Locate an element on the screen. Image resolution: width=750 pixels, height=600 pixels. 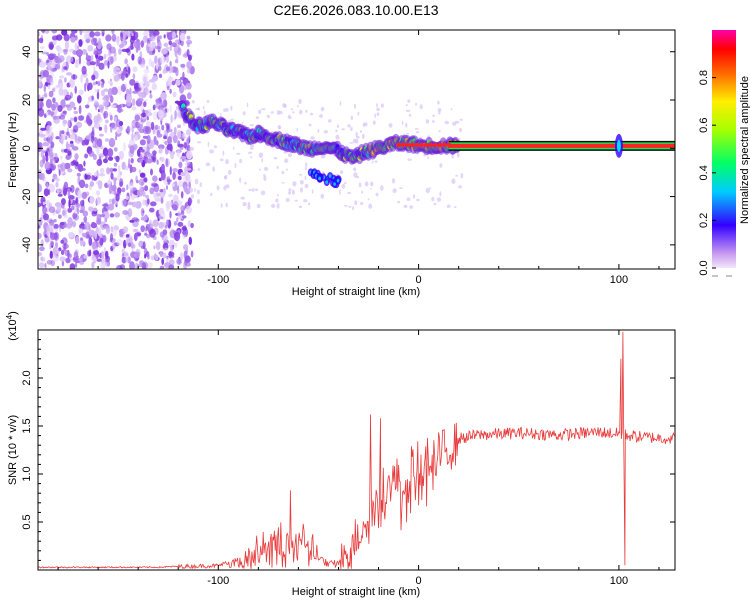
colorbar-tick-label: 0.4 is located at coordinates (704, 172).